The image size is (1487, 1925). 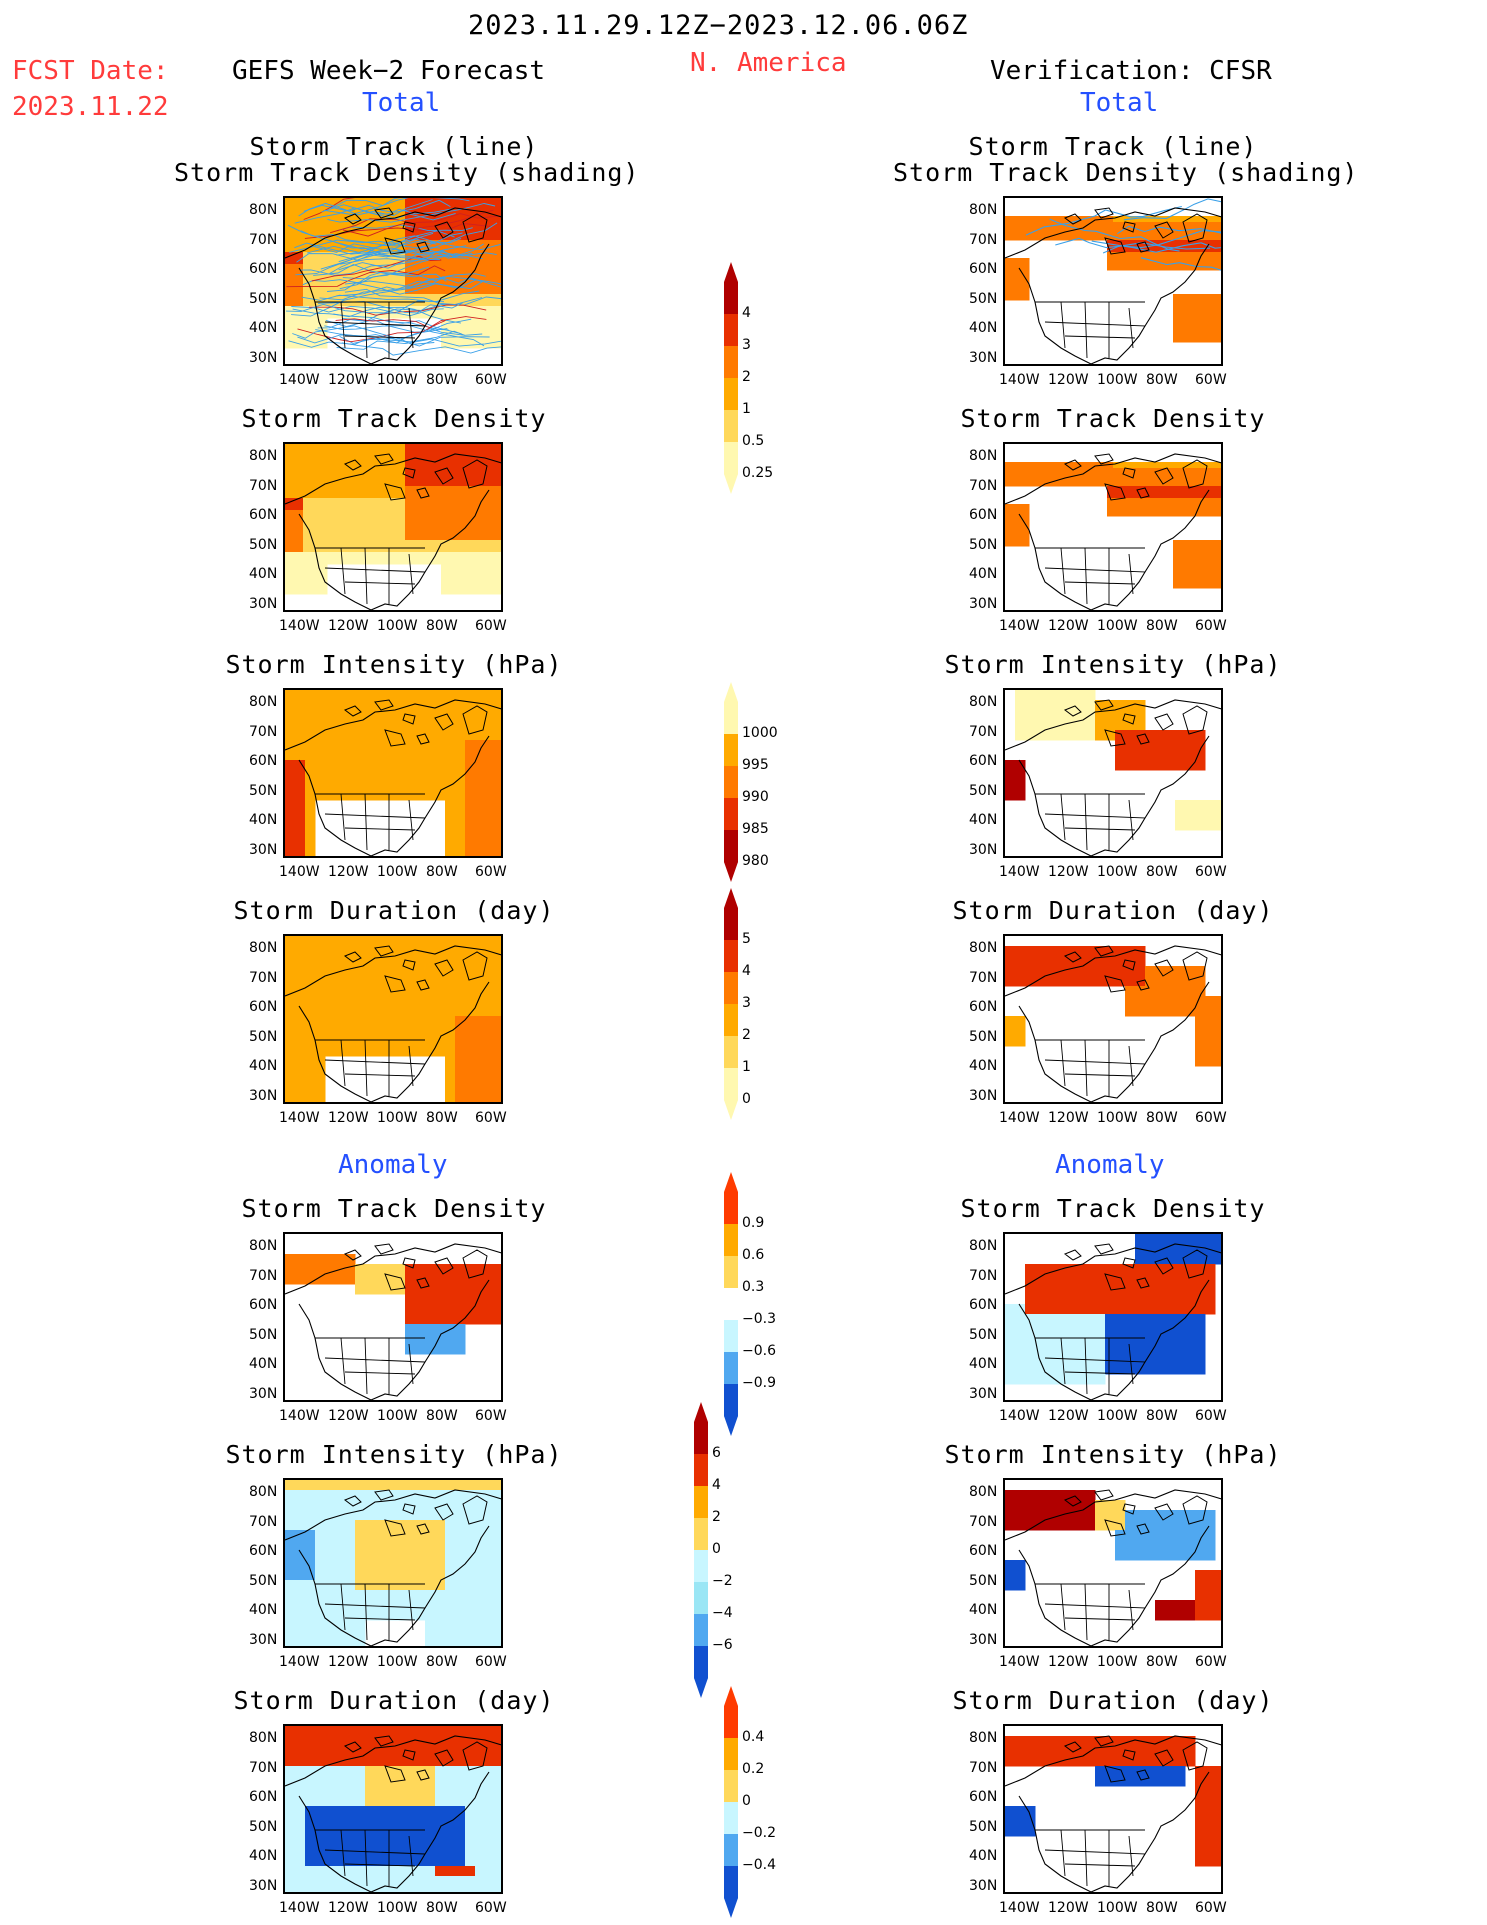 What do you see at coordinates (716, 1517) in the screenshot?
I see `colorbar-tick-label: 2` at bounding box center [716, 1517].